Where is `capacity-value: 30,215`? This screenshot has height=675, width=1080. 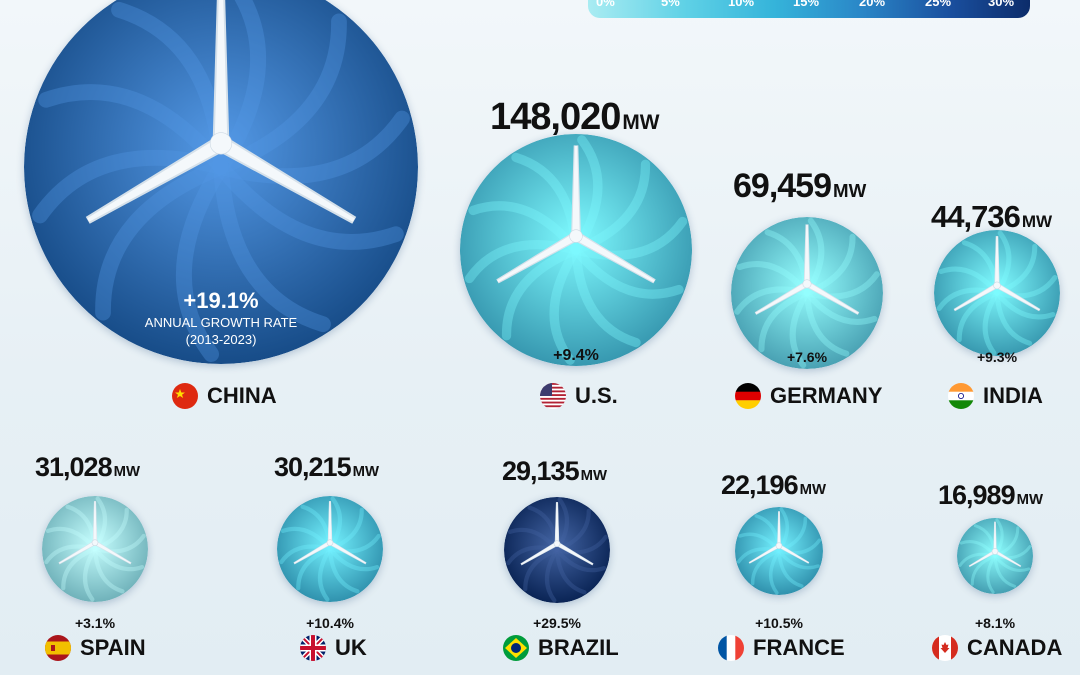 capacity-value: 30,215 is located at coordinates (313, 467).